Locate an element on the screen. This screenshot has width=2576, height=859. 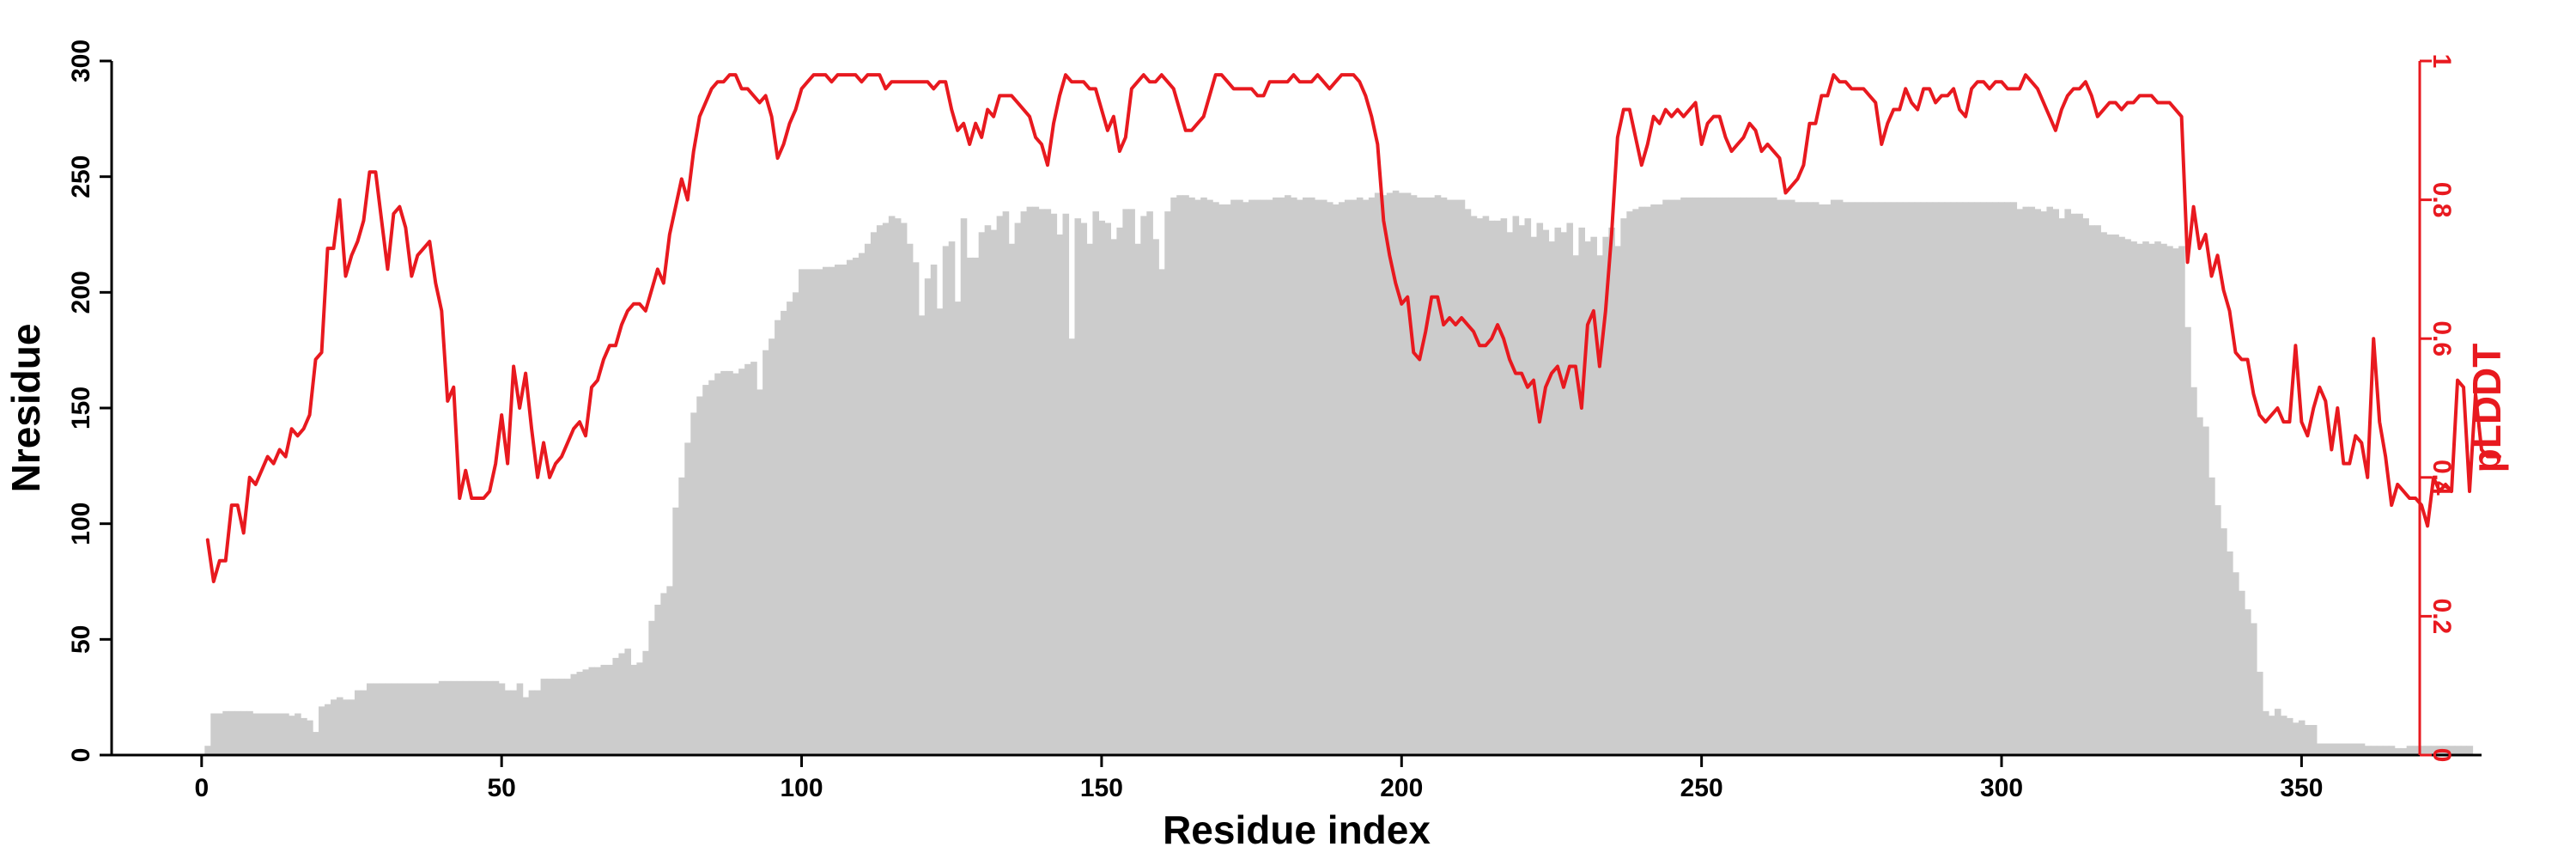
x-tick-label: 100 is located at coordinates (802, 788).